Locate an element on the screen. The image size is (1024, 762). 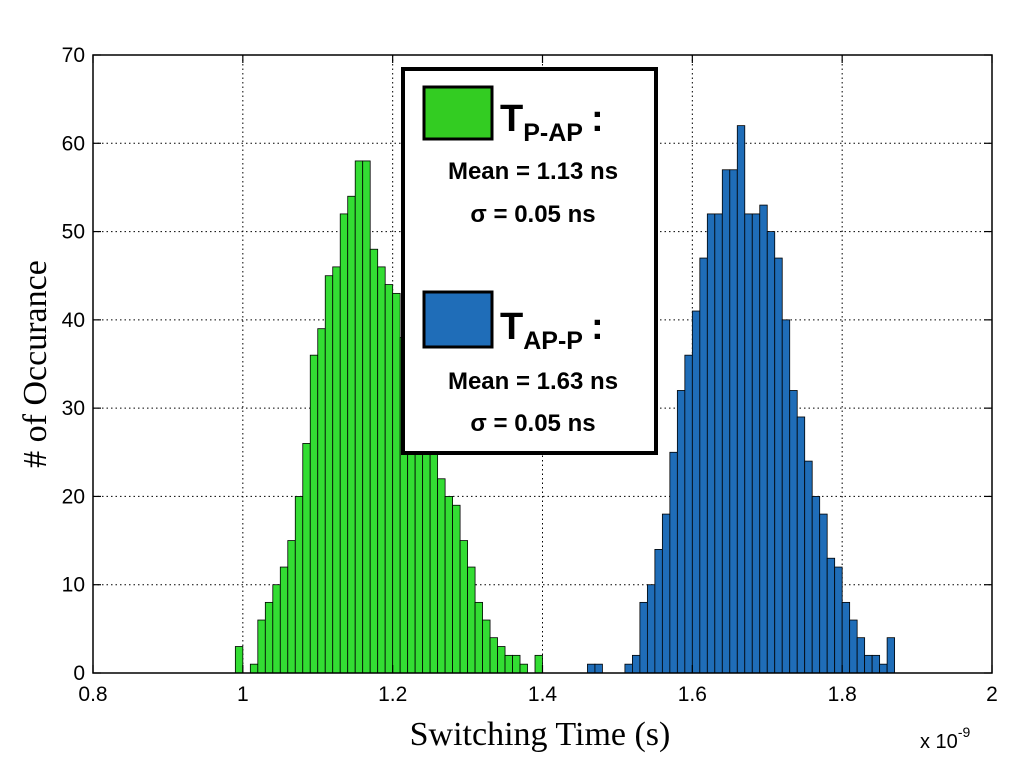
y-tick-label: 70 is located at coordinates (73, 55).